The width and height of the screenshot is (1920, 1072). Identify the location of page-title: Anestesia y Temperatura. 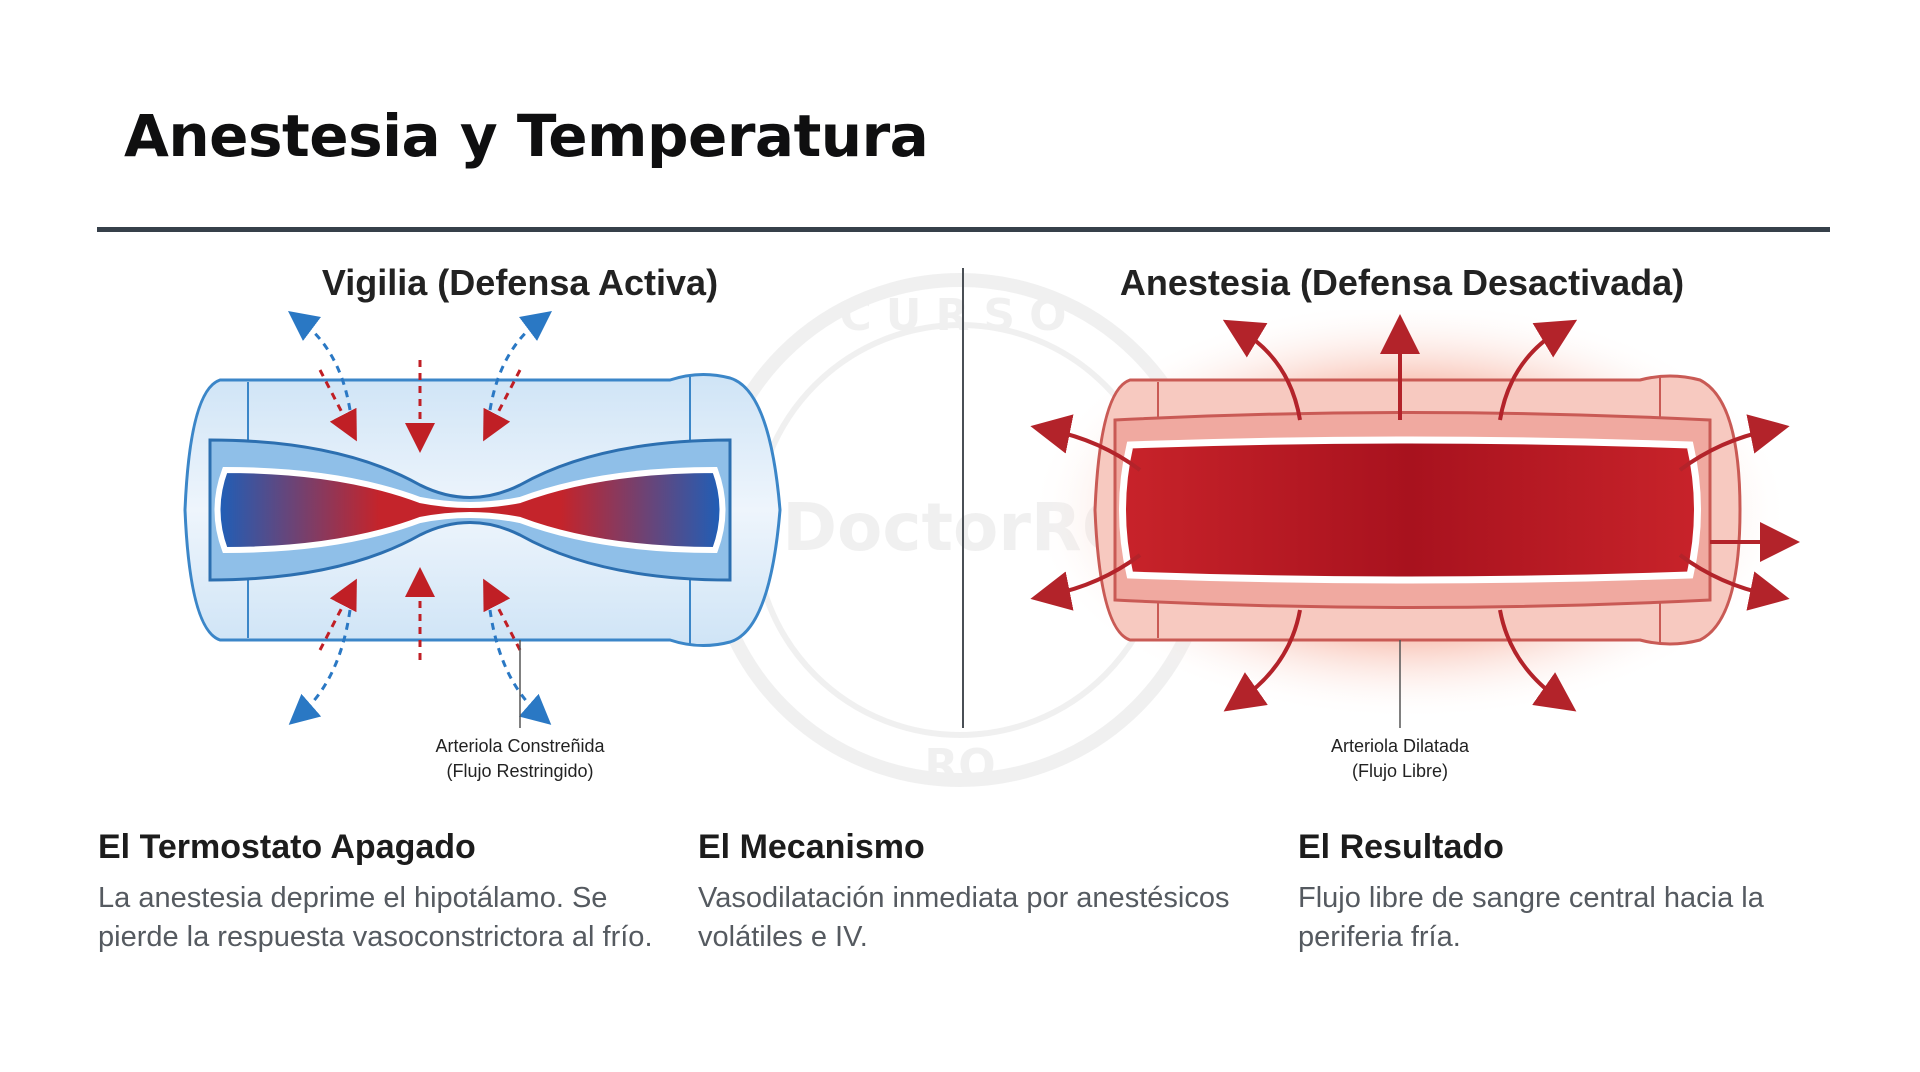
(526, 136).